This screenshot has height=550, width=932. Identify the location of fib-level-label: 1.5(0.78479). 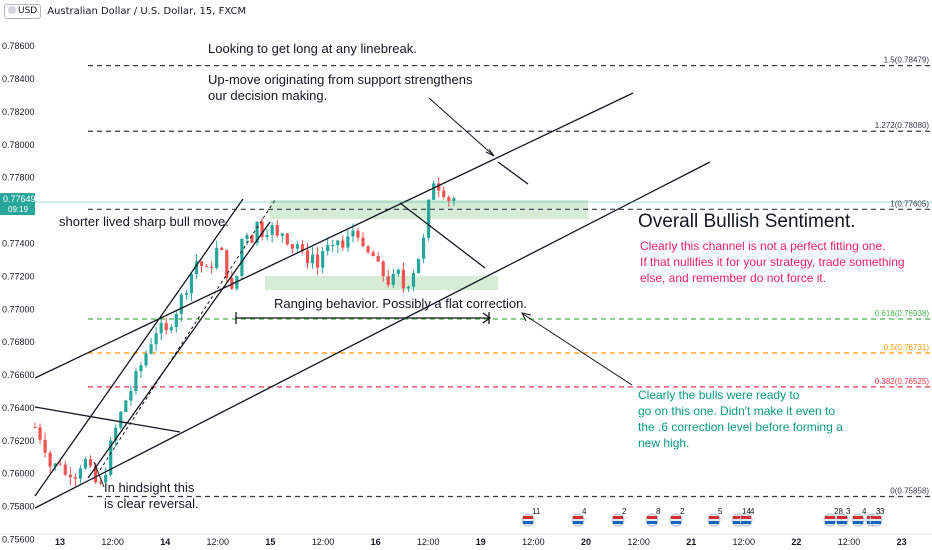
(907, 60).